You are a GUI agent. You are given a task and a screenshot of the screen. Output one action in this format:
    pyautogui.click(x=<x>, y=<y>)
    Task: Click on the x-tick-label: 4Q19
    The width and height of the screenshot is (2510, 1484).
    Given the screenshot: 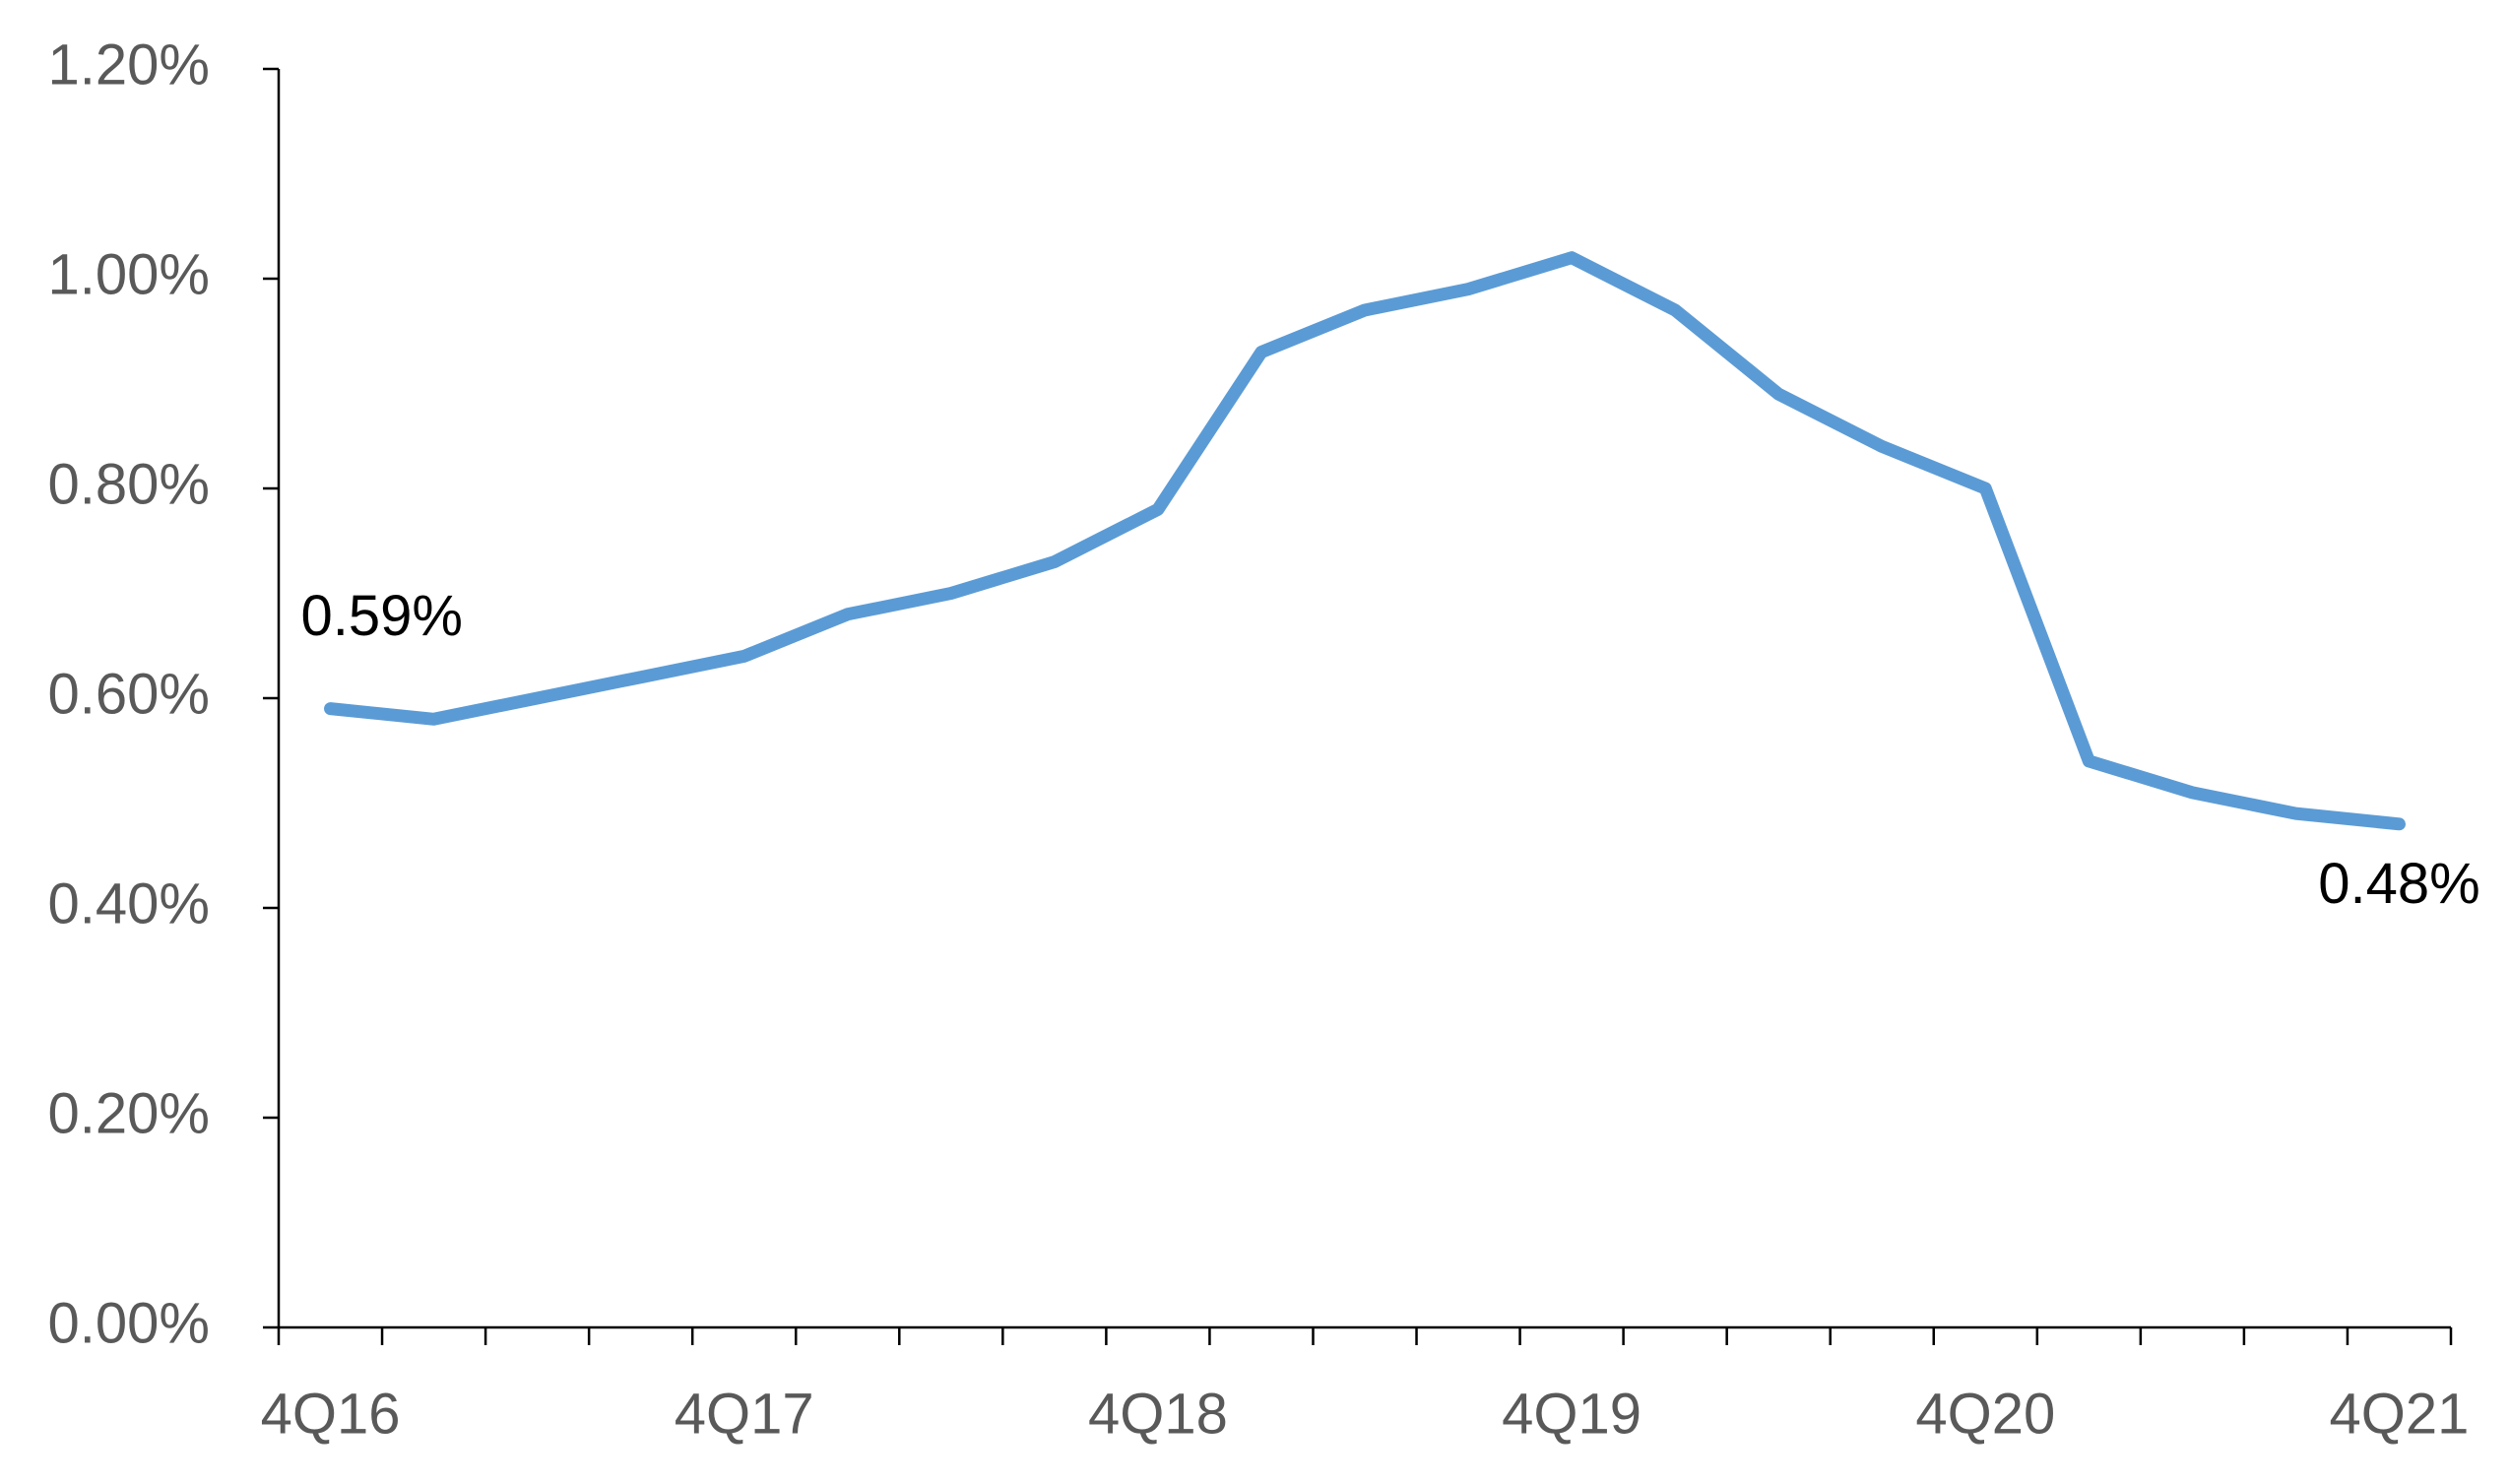 What is the action you would take?
    pyautogui.click(x=1571, y=1414)
    